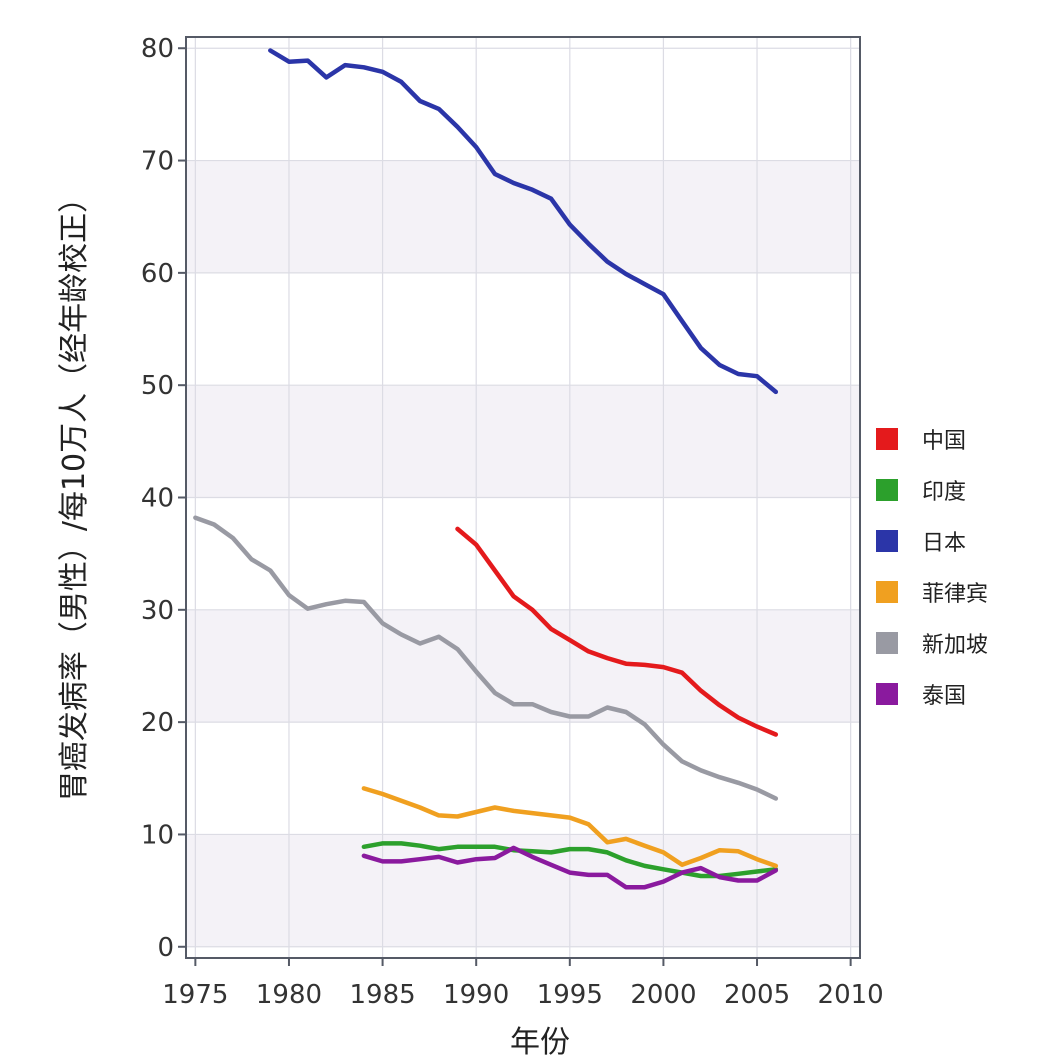  What do you see at coordinates (195, 995) in the screenshot?
I see `x-tick-label: 1975` at bounding box center [195, 995].